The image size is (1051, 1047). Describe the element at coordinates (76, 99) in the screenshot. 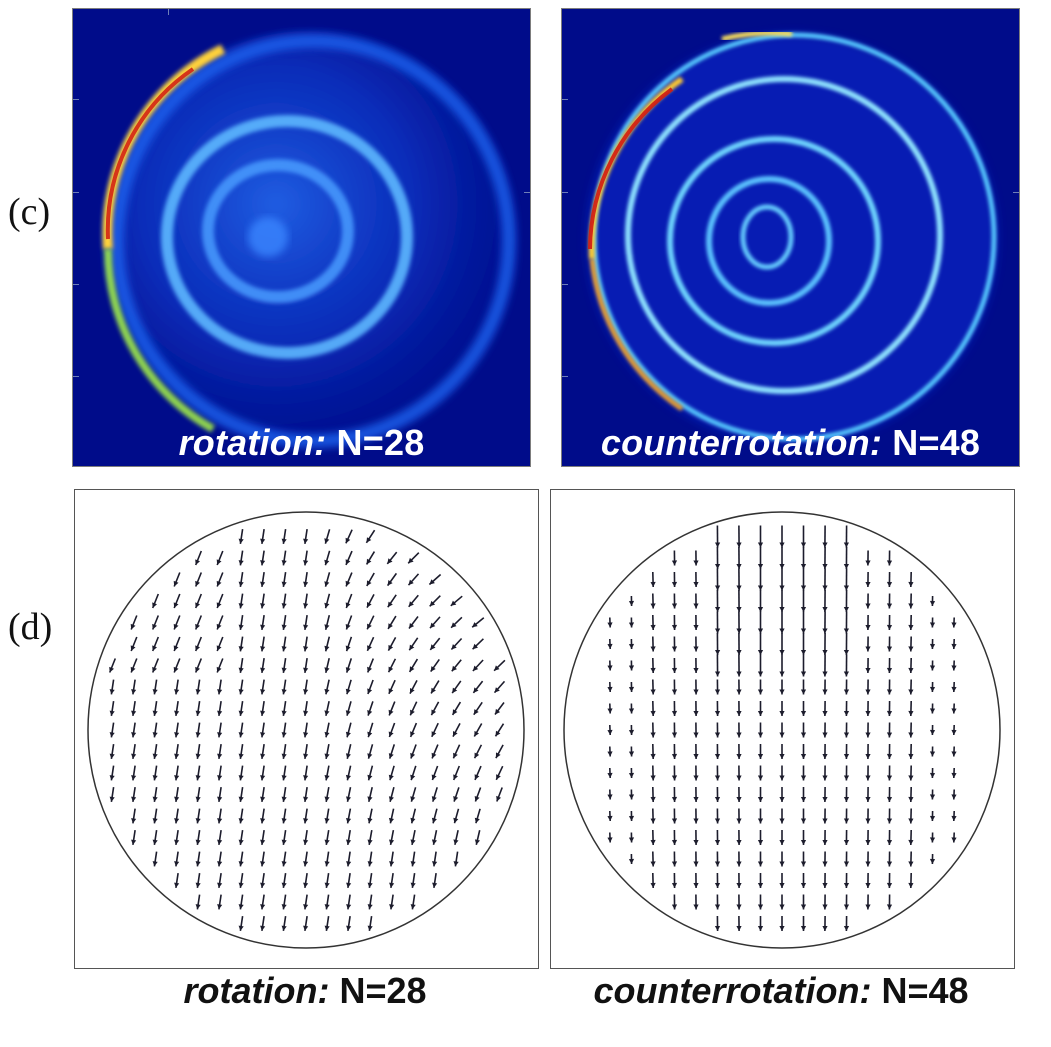

I see `axis-tick` at that location.